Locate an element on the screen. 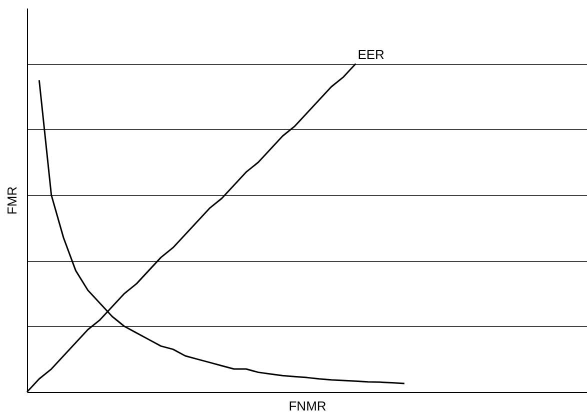 The height and width of the screenshot is (419, 587). x-axis-title: FNMR is located at coordinates (307, 406).